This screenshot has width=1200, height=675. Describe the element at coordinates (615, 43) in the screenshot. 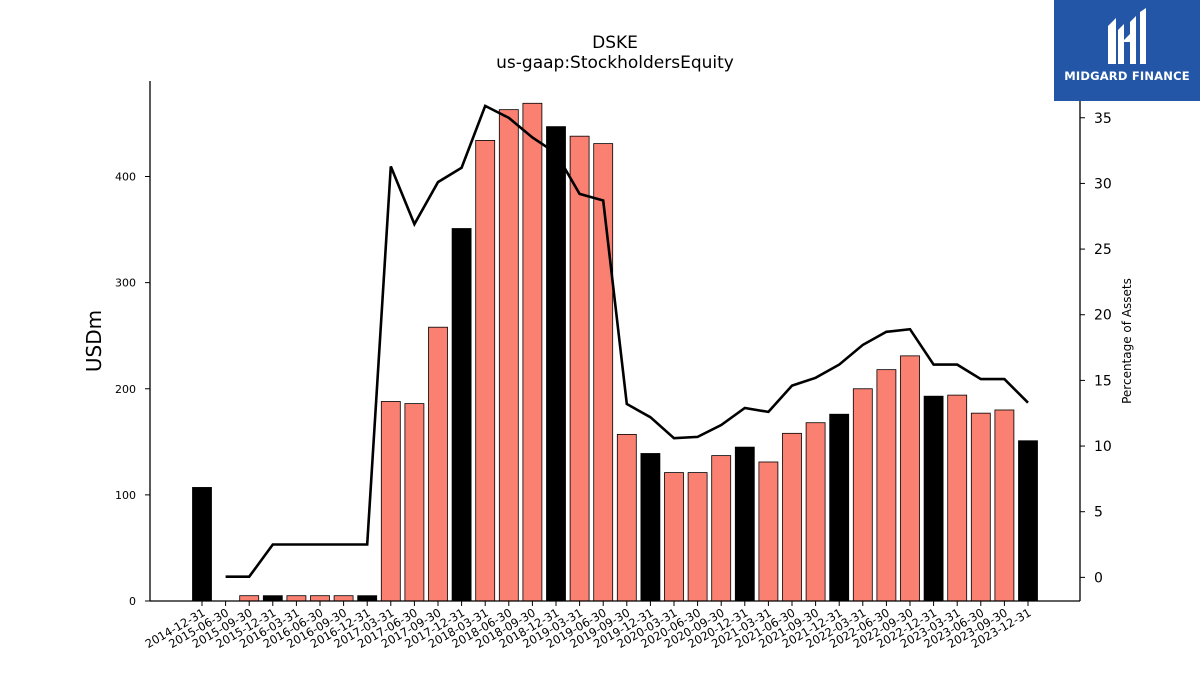

I see `chart-title: DSKE` at that location.